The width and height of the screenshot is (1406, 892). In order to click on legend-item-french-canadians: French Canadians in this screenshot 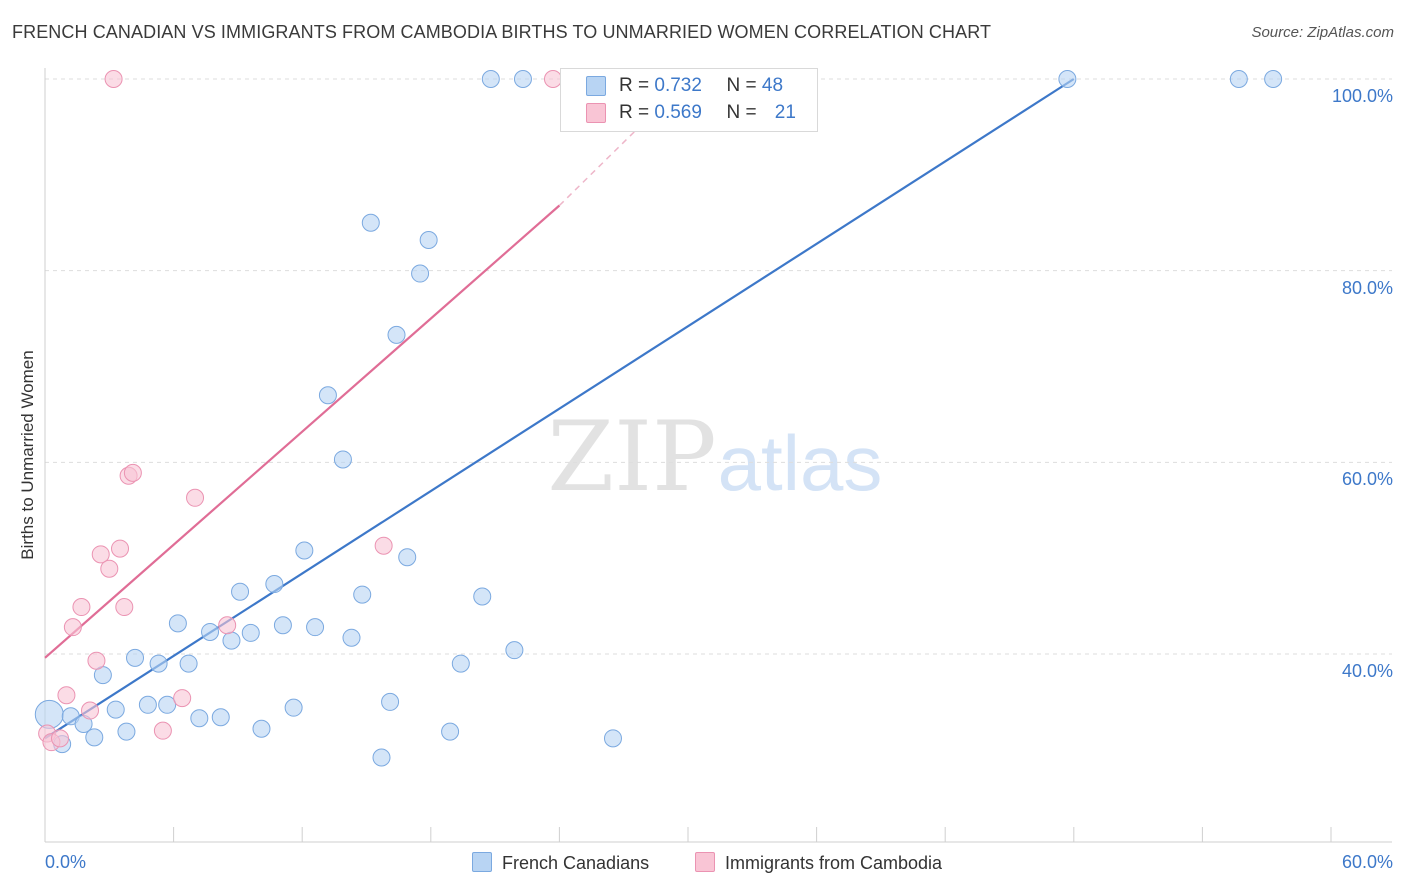, I will do `click(560, 863)`.